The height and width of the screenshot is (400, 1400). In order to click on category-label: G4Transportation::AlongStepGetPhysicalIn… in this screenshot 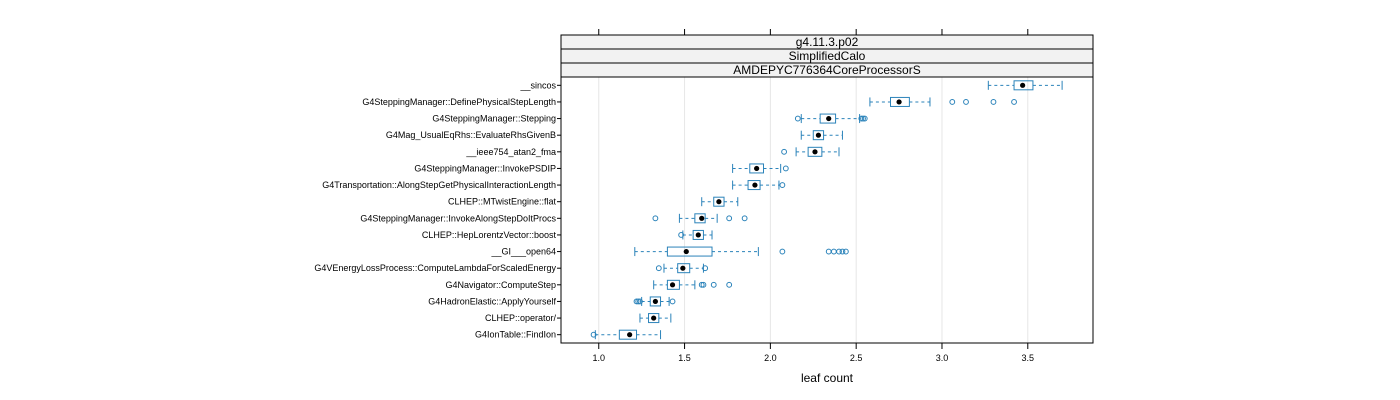, I will do `click(439, 185)`.